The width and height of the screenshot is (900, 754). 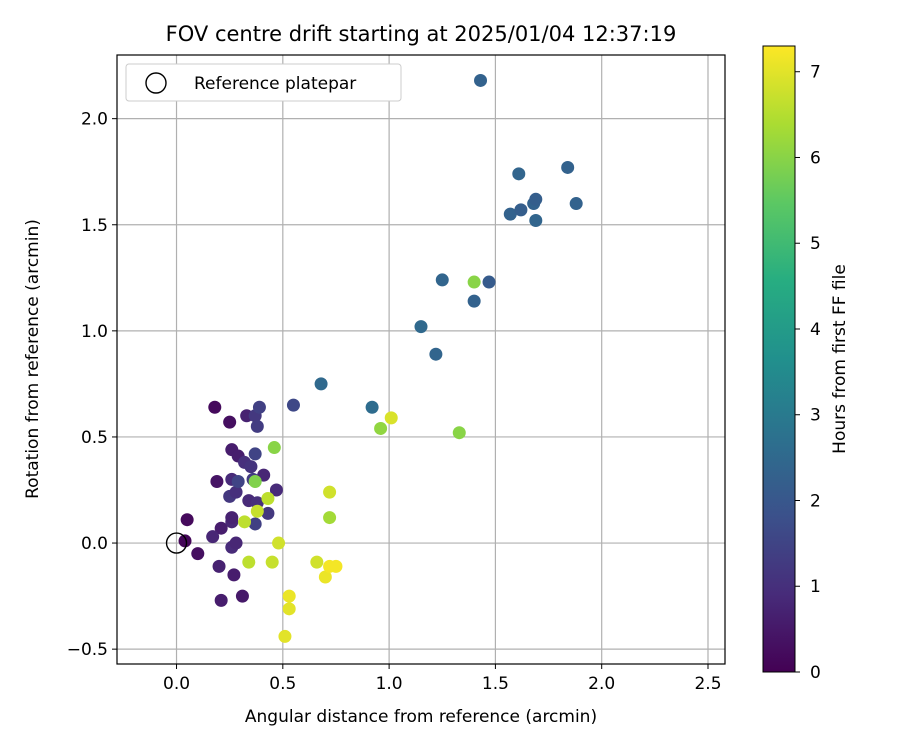 What do you see at coordinates (840, 359) in the screenshot?
I see `colorbar-label: Hours from first FF file` at bounding box center [840, 359].